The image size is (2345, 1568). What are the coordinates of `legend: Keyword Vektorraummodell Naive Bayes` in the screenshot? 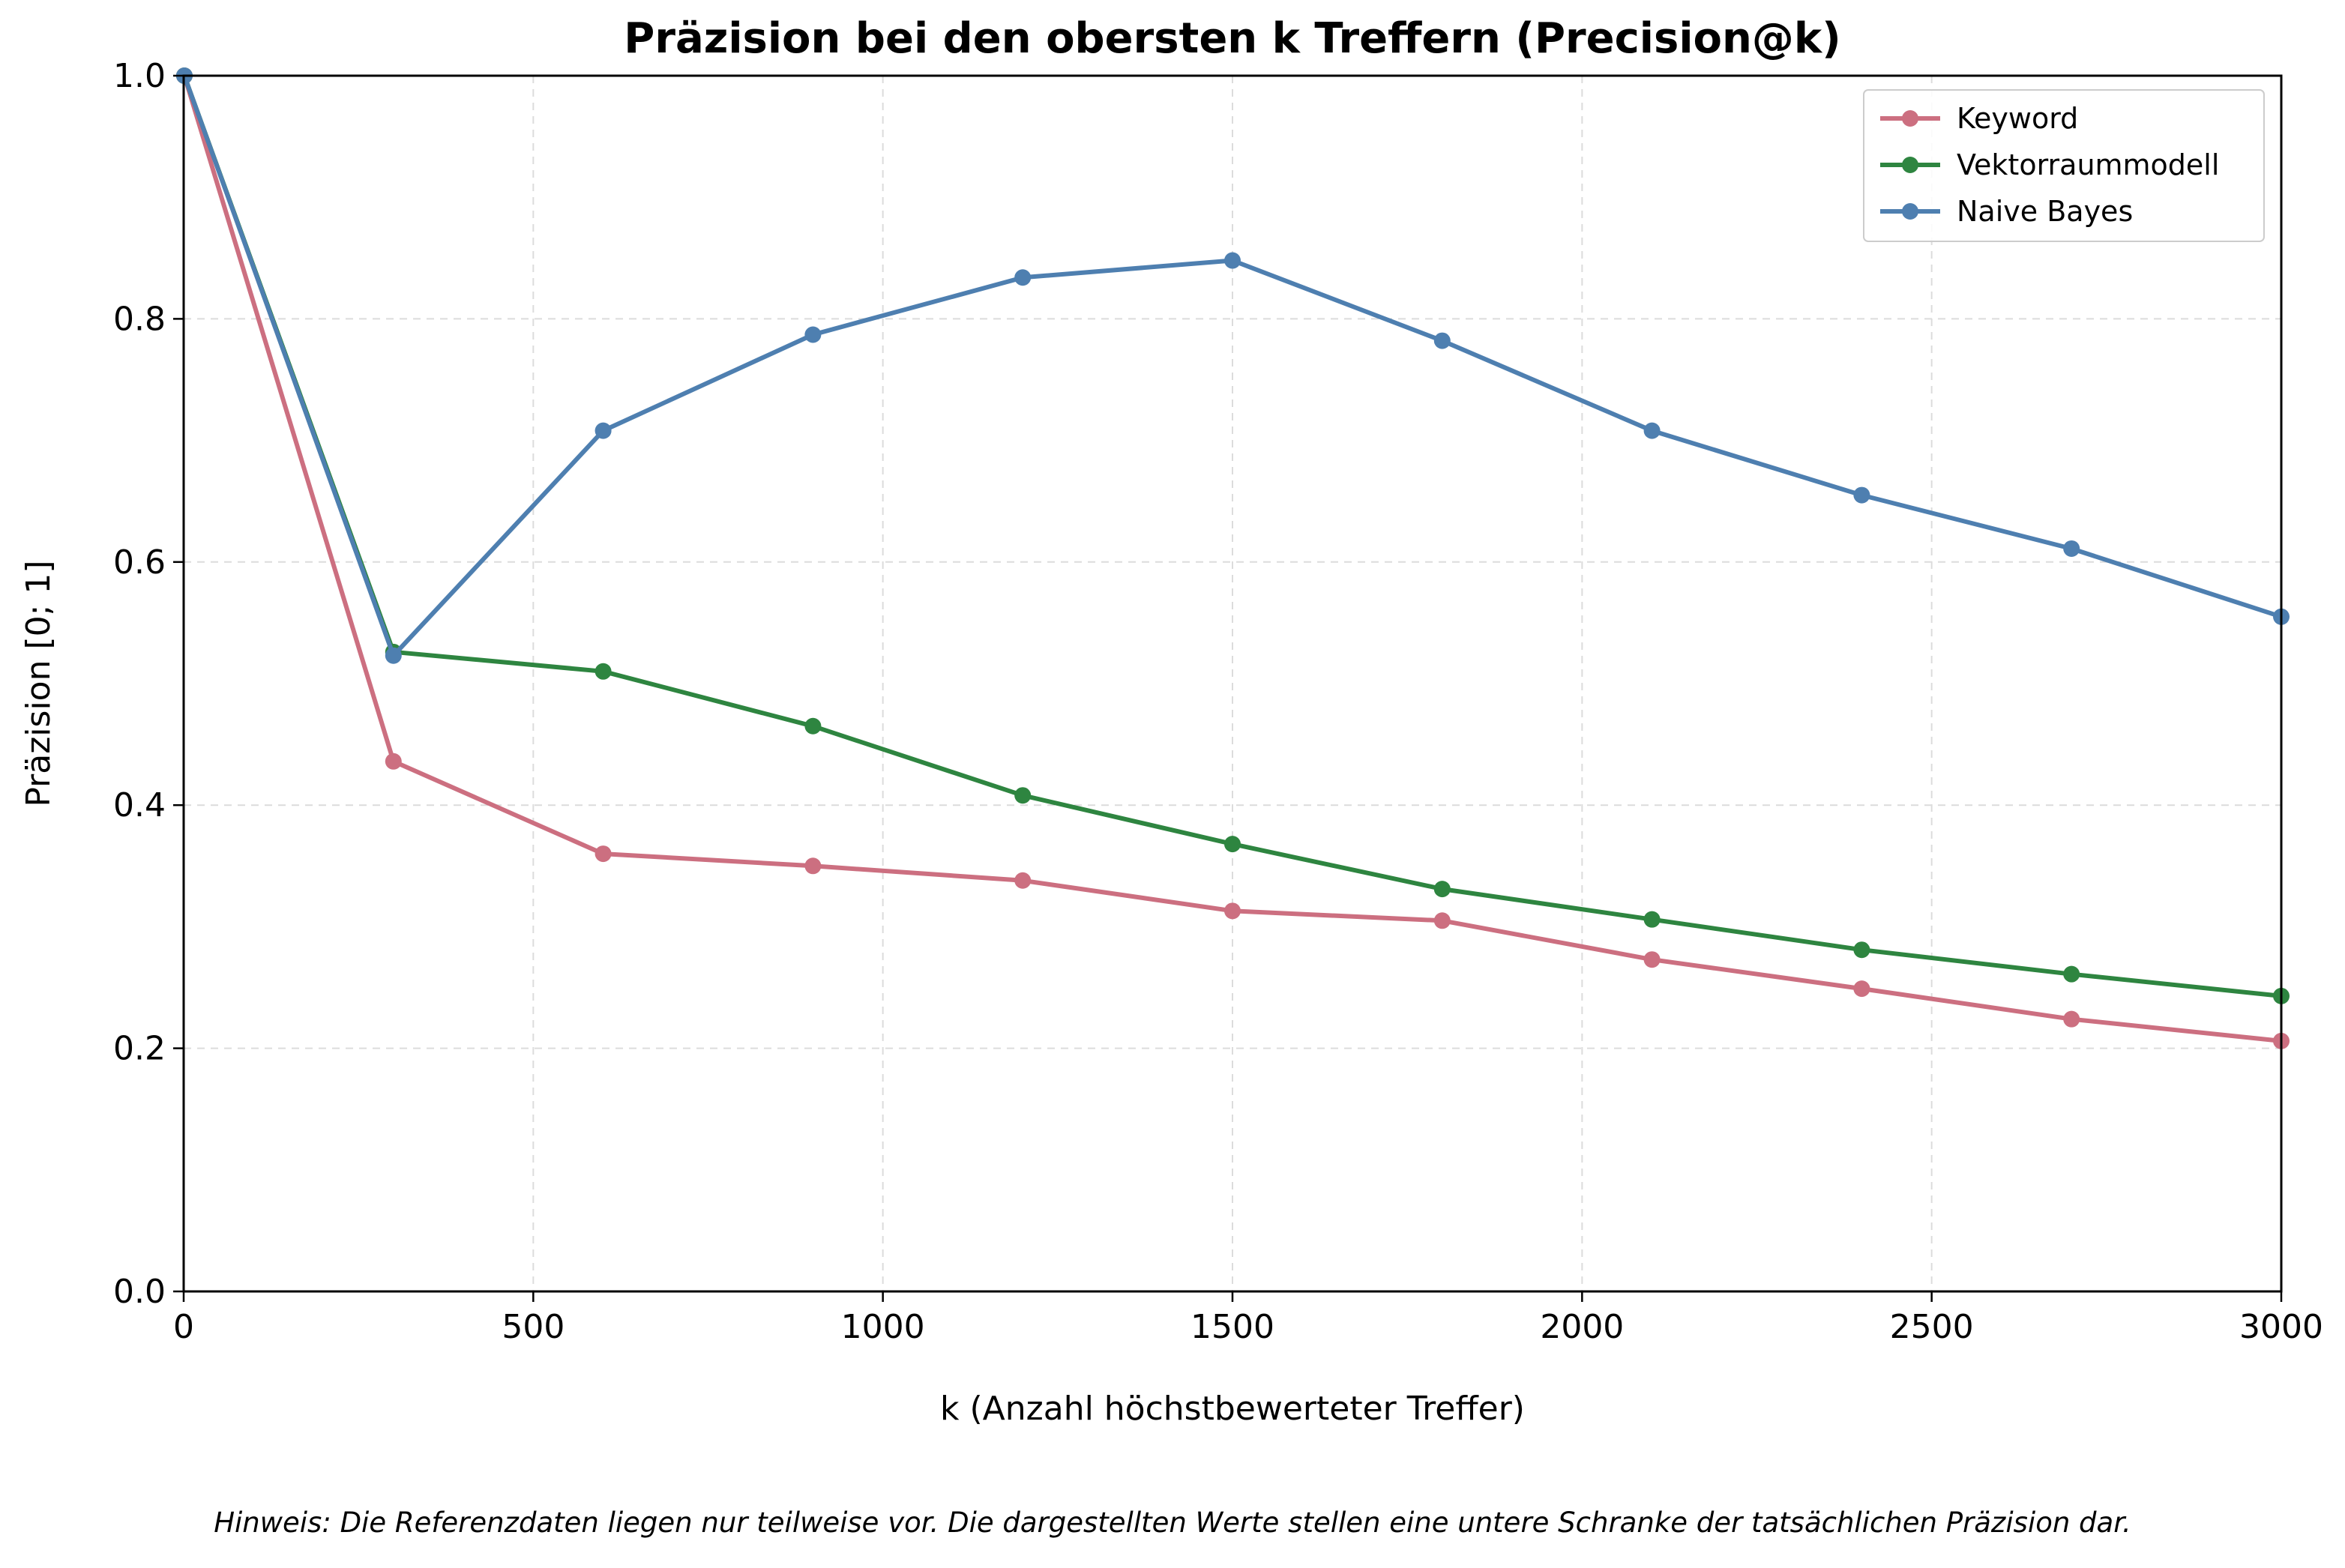 It's located at (2064, 165).